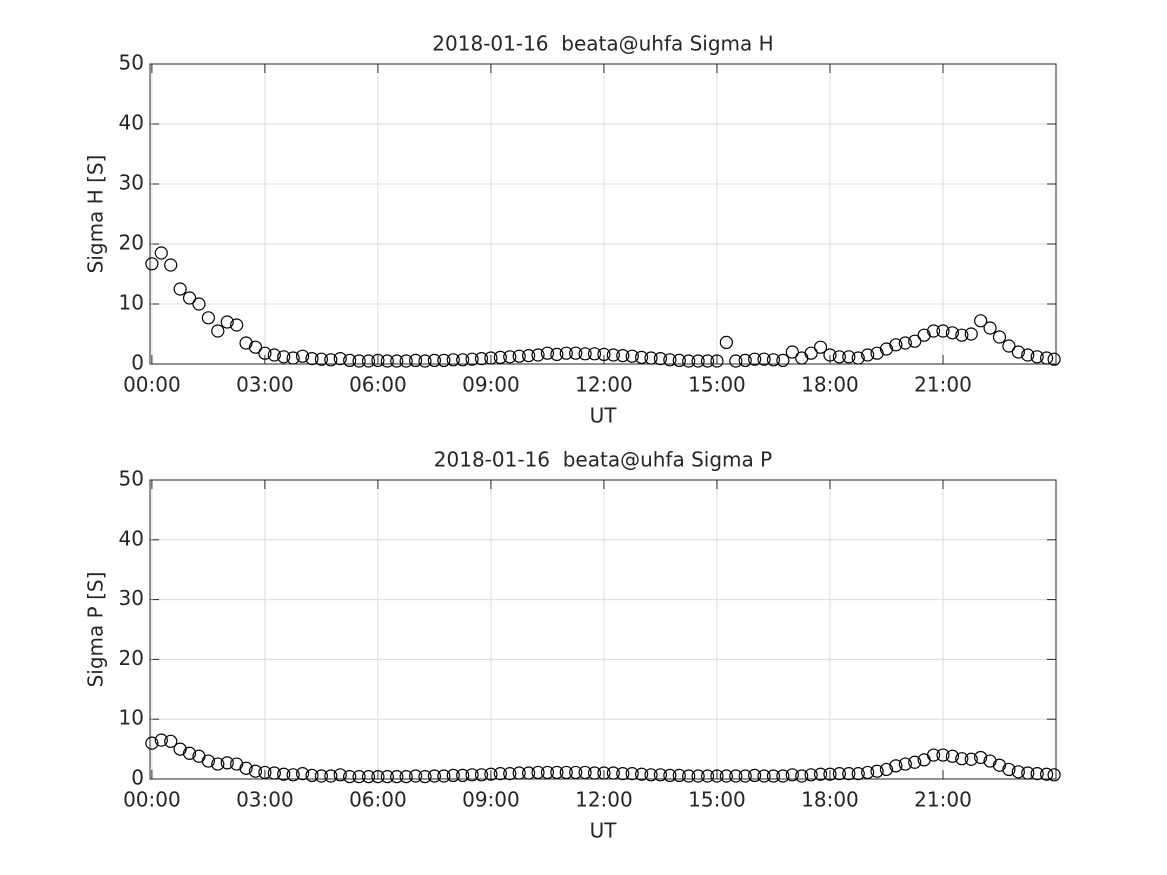  Describe the element at coordinates (152, 800) in the screenshot. I see `x-tick-label: 00:00` at that location.